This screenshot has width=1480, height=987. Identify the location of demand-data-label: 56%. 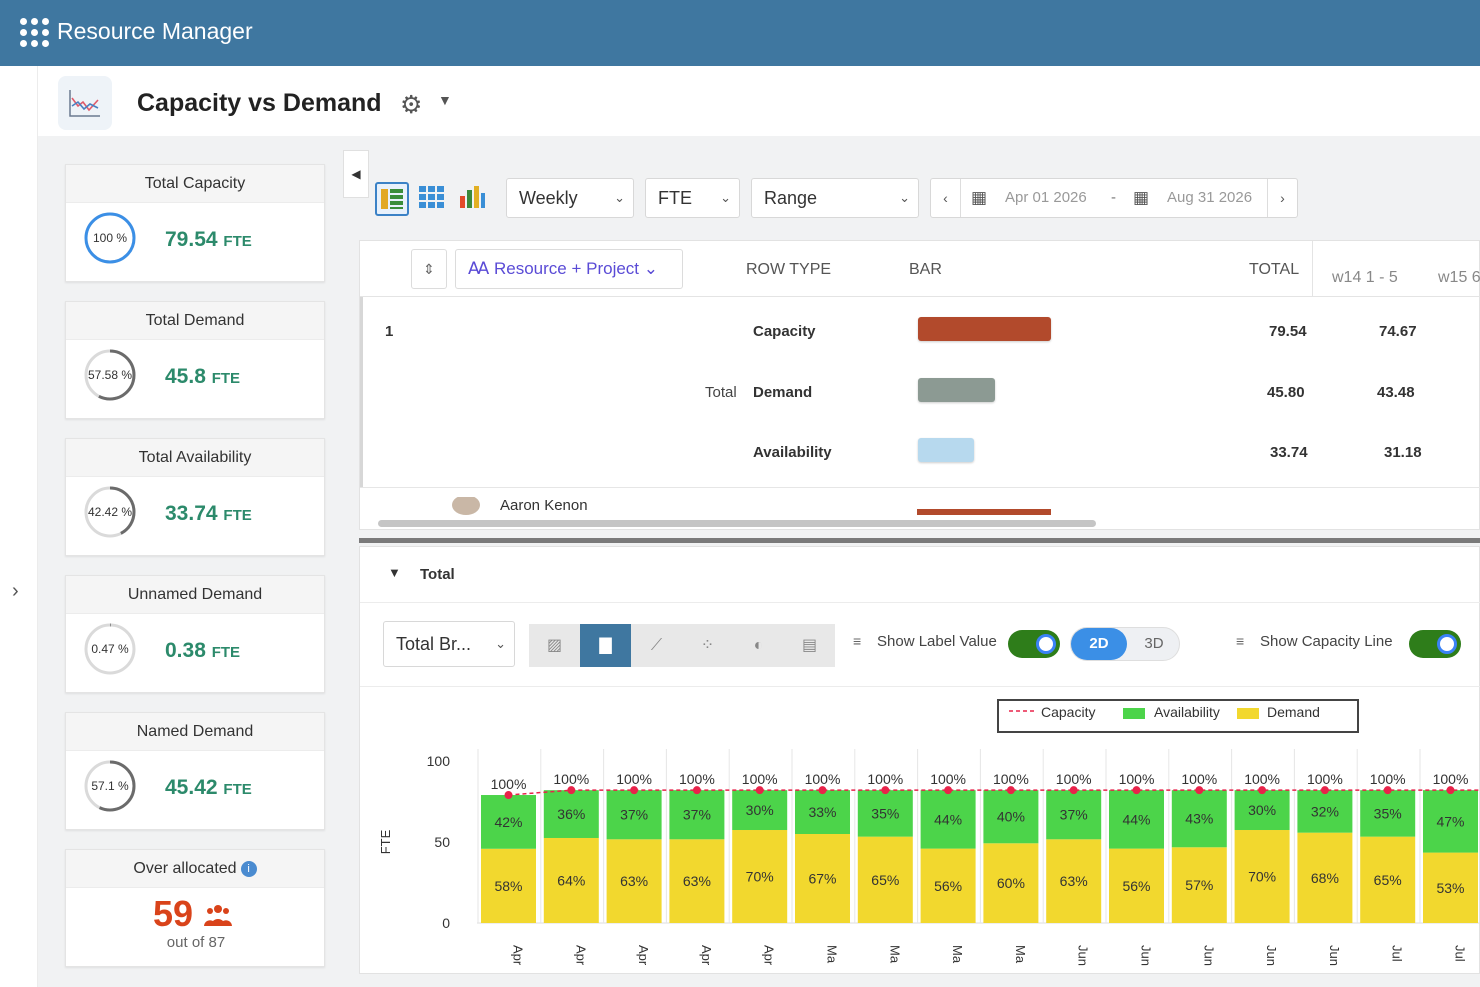
(948, 886).